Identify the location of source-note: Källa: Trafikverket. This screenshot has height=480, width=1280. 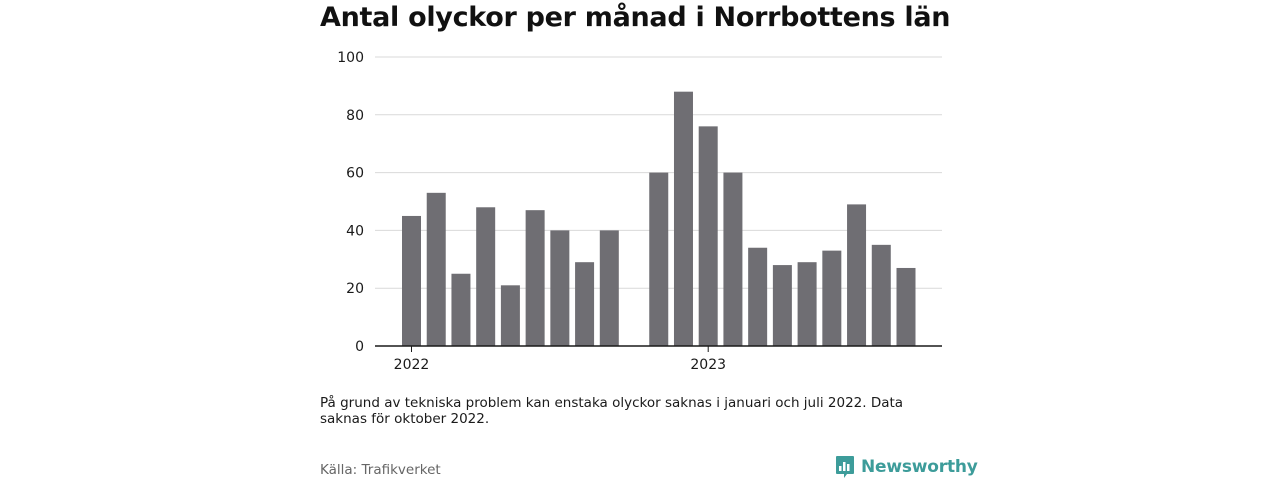
(380, 470).